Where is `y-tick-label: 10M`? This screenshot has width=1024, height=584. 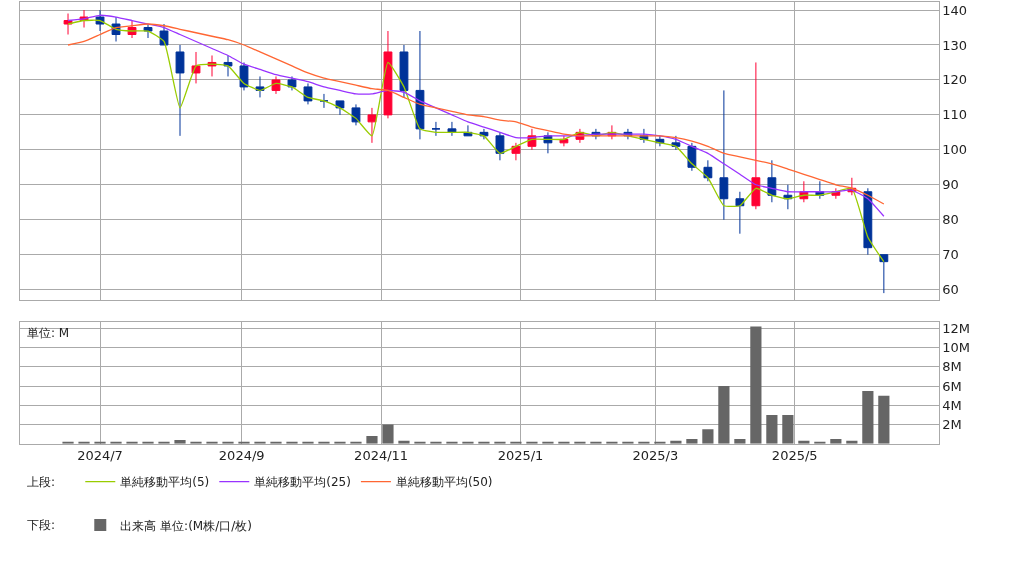
y-tick-label: 10M is located at coordinates (956, 348).